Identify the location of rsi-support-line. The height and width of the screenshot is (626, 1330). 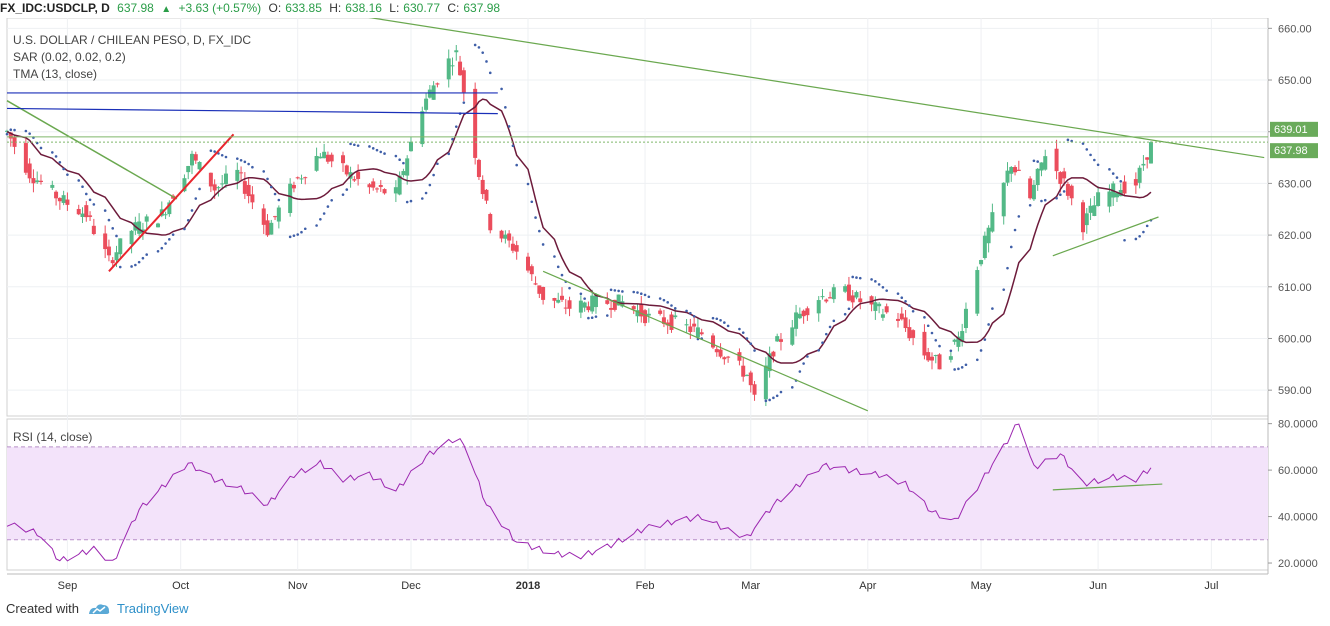
(1107, 487).